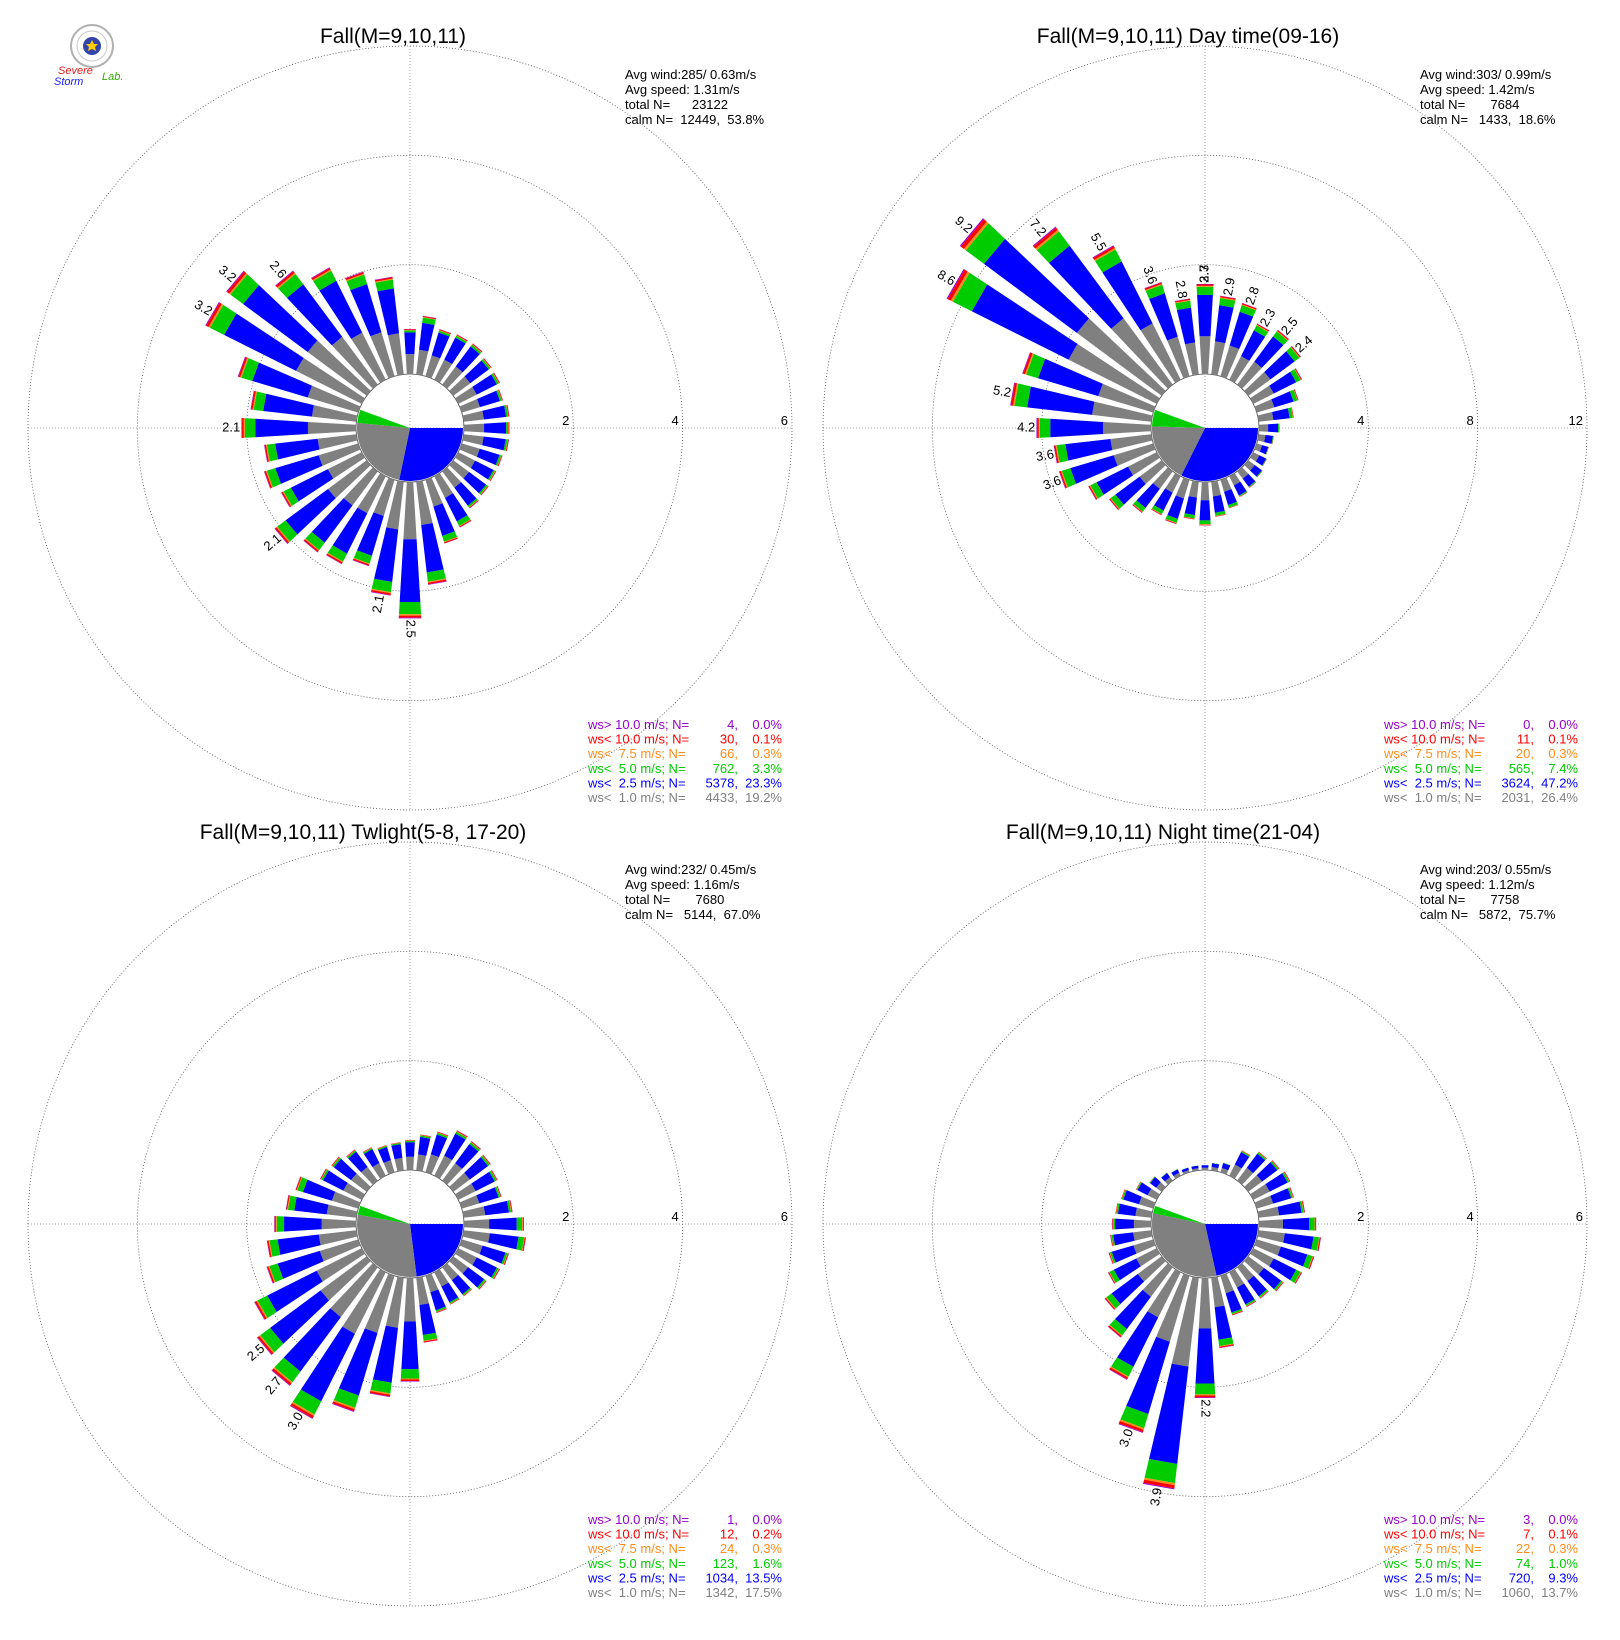  Describe the element at coordinates (1563, 1563) in the screenshot. I see `legend-pct: 1.0%` at that location.